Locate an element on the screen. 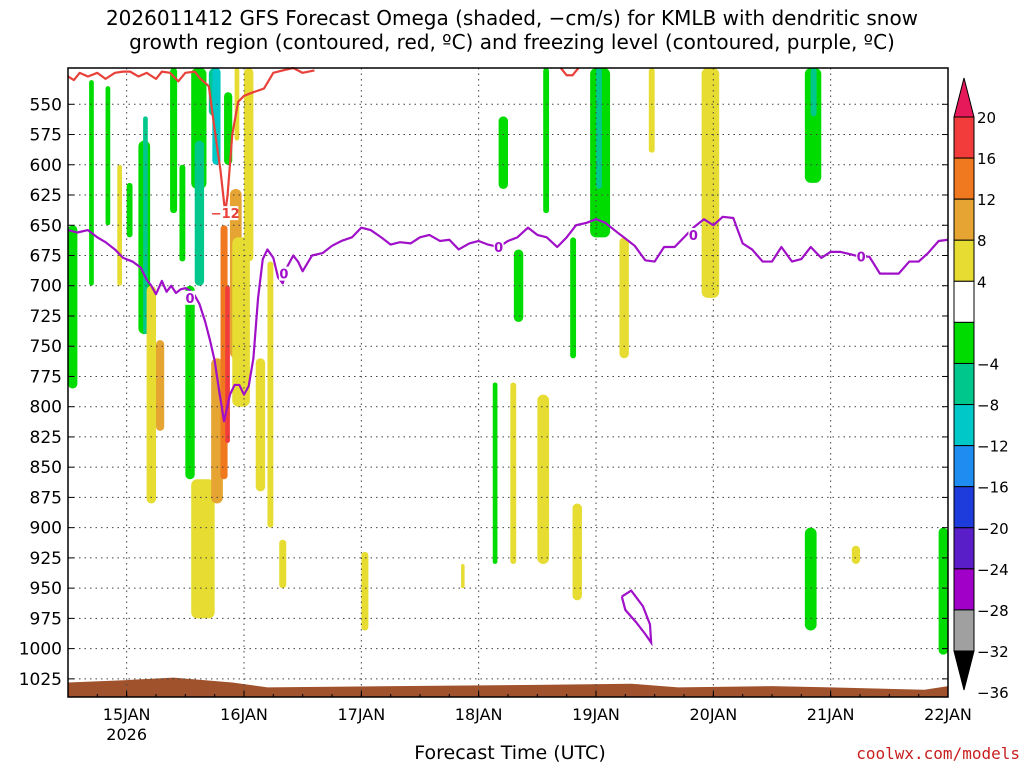 This screenshot has width=1024, height=768. y-tick-label: 675 is located at coordinates (46, 256).